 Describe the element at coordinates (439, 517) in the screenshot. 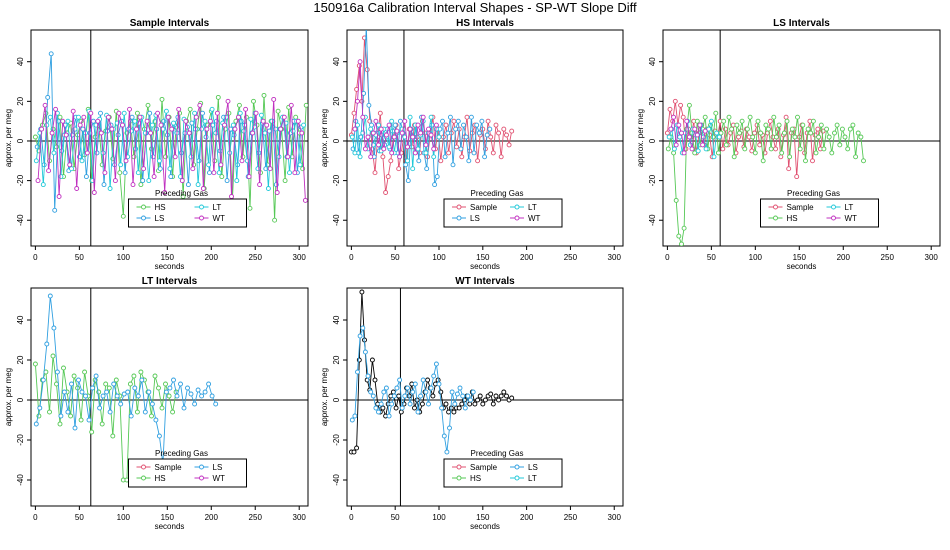

I see `x-tick-label: 100` at that location.